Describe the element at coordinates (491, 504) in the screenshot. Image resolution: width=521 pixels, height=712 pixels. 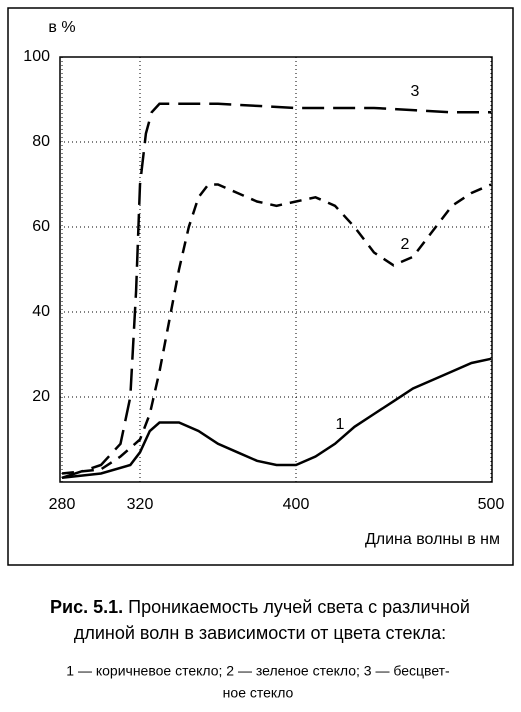
I see `x-tick-label: 500` at that location.